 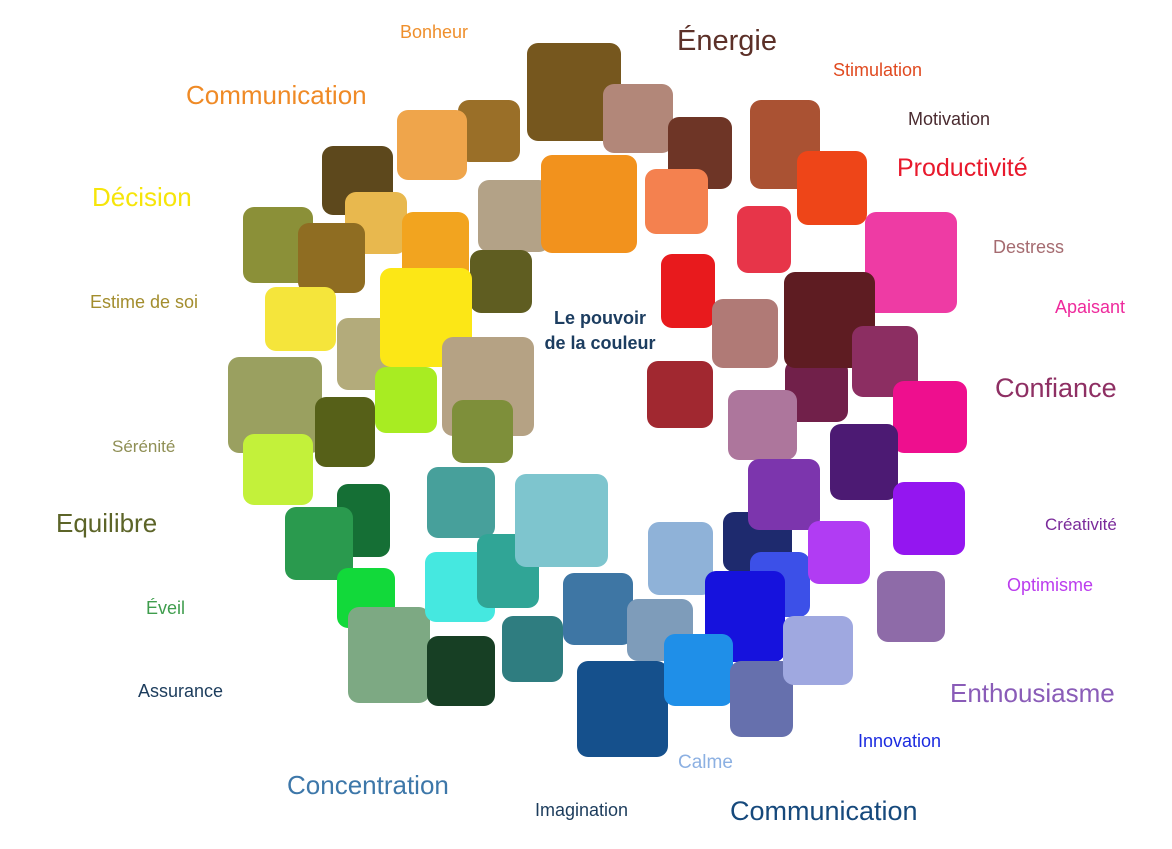 I want to click on swatch-big-orange, so click(x=589, y=204).